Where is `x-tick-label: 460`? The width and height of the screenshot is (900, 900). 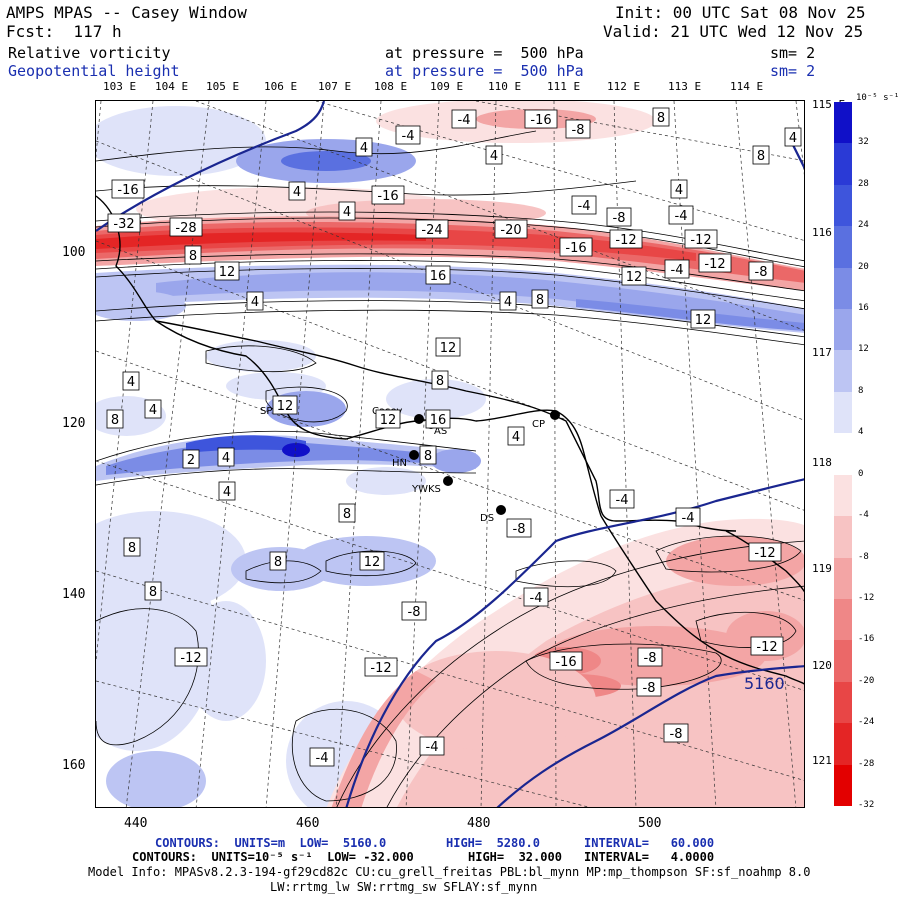
x-tick-label: 460 is located at coordinates (308, 823).